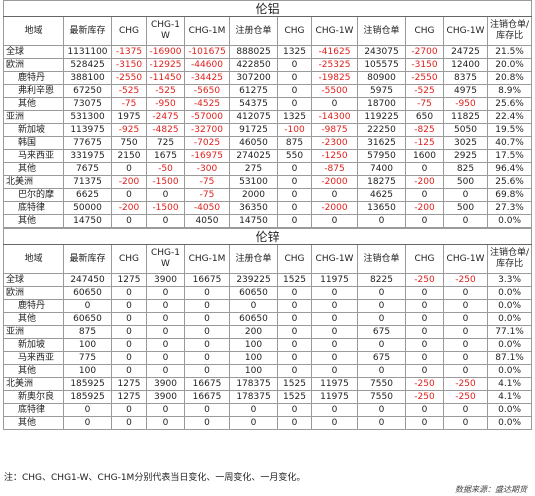 The width and height of the screenshot is (535, 496). What do you see at coordinates (424, 65) in the screenshot?
I see `value-cell: -3150` at bounding box center [424, 65].